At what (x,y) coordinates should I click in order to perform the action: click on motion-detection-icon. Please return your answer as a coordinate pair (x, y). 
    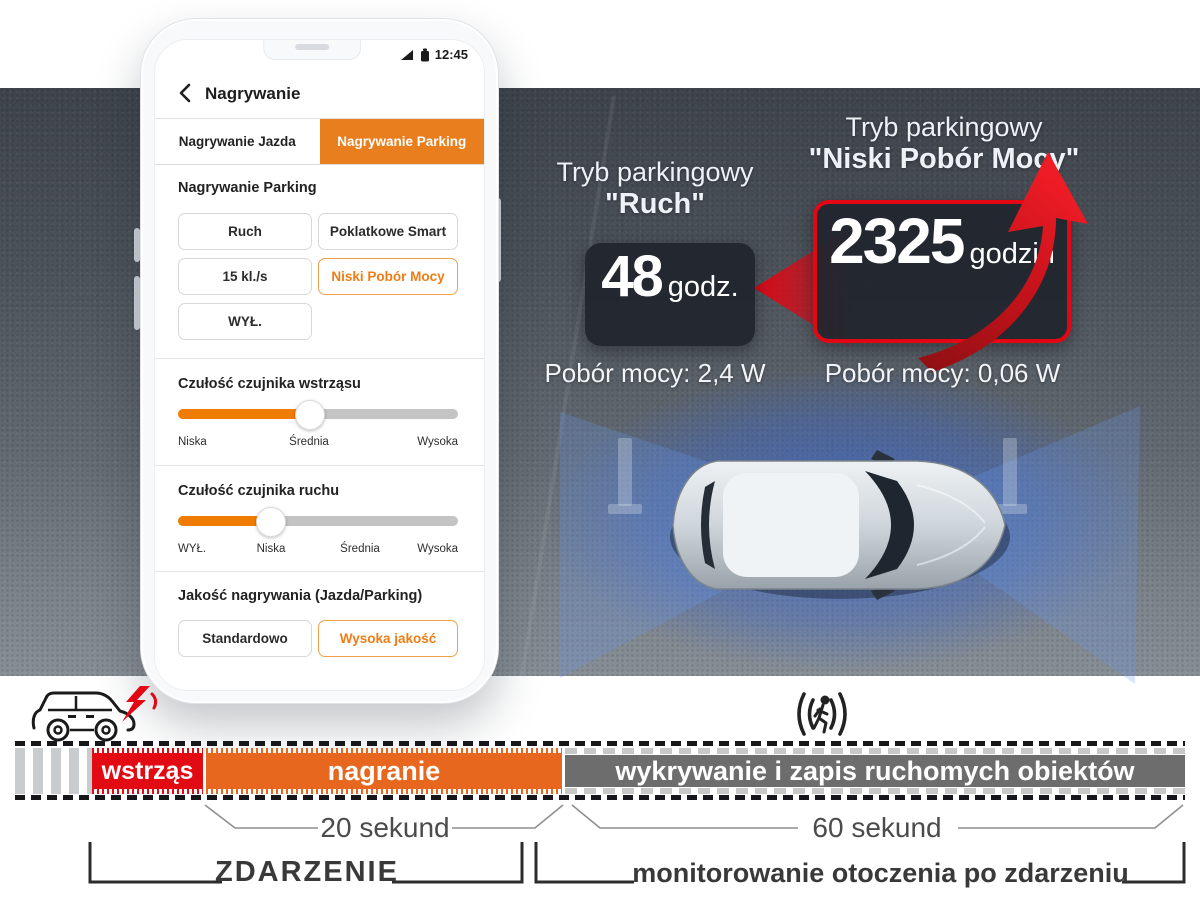
    Looking at the image, I should click on (822, 714).